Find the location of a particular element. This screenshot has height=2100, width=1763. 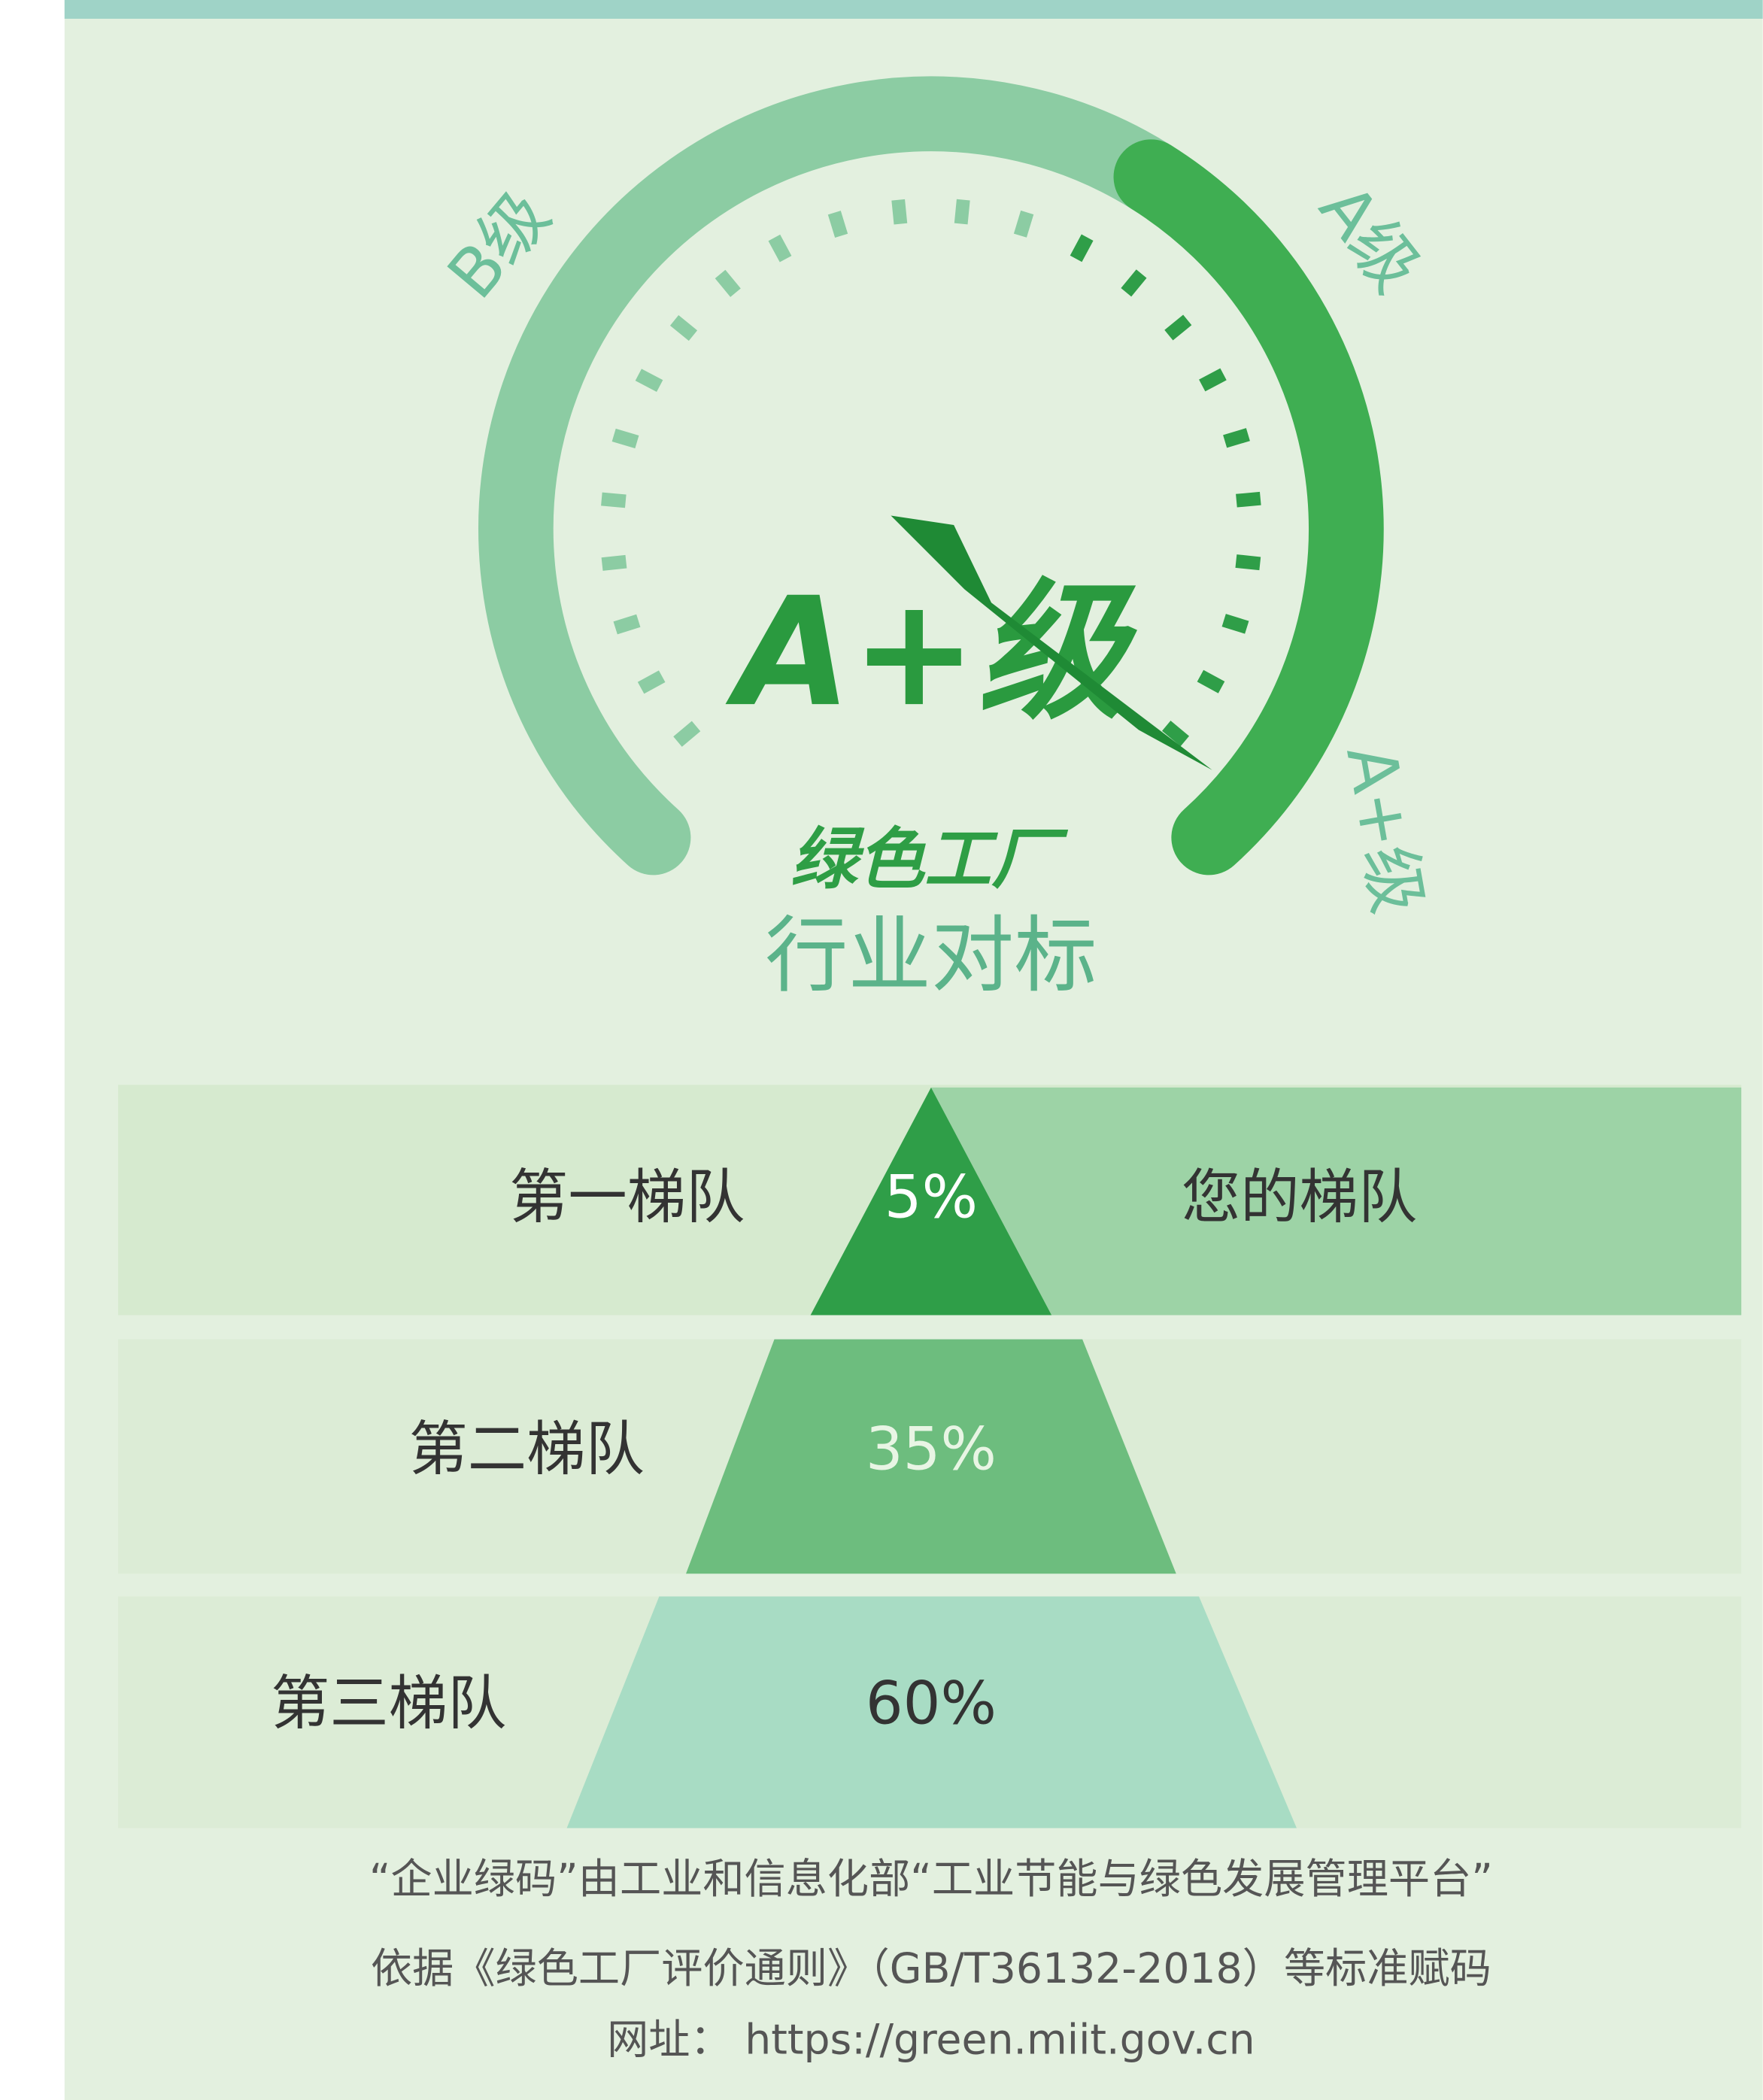

top-band is located at coordinates (913, 10).